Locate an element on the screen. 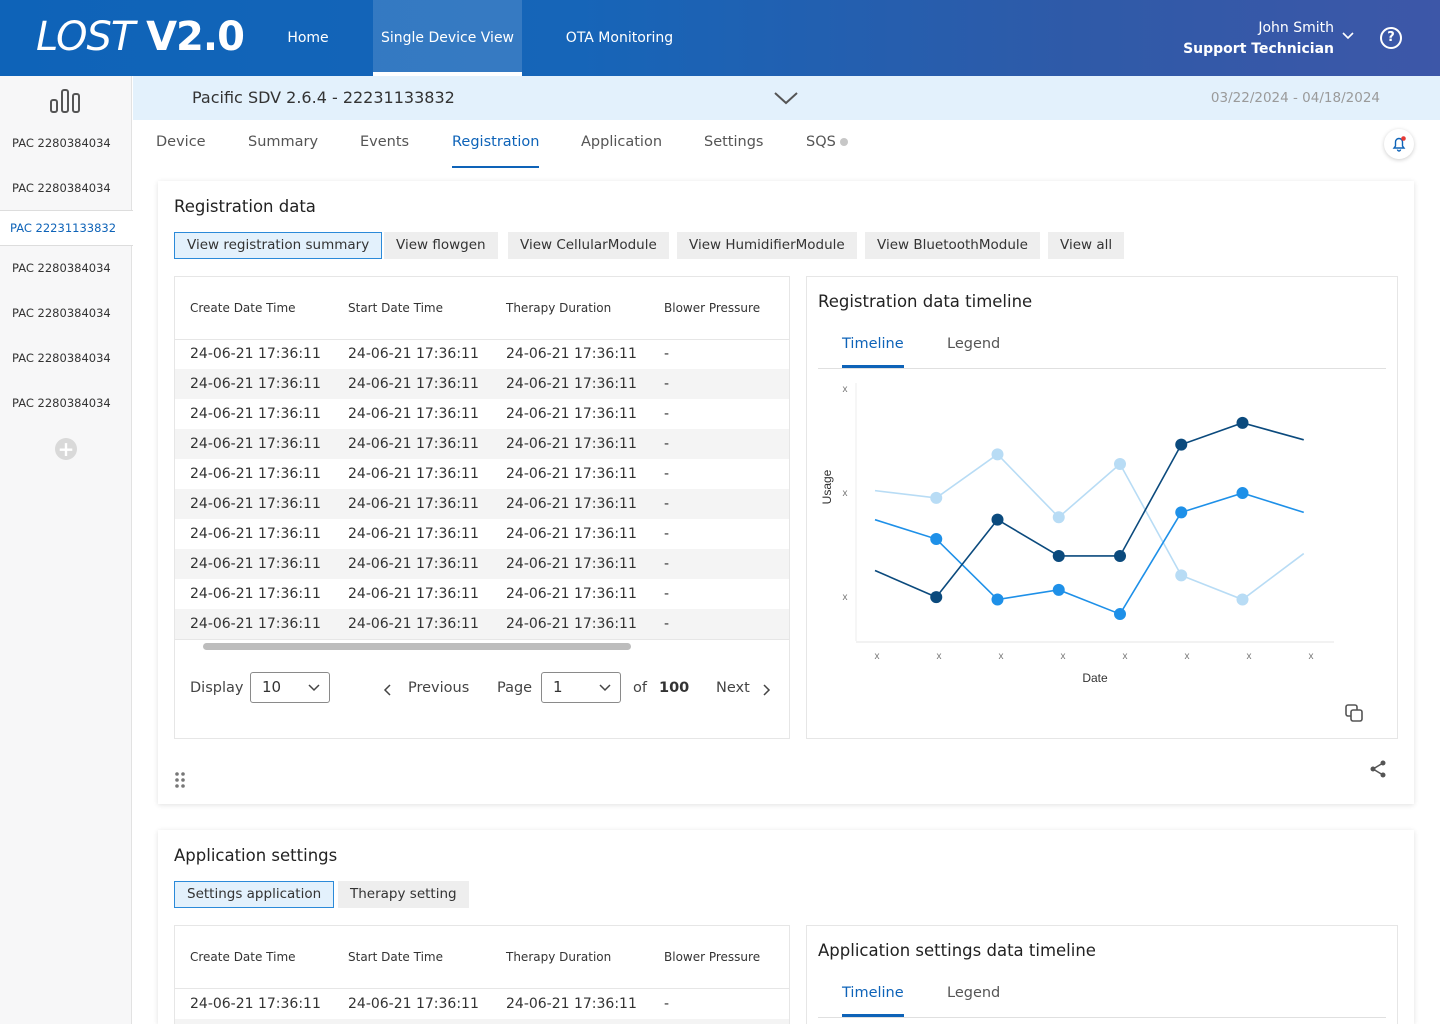 This screenshot has height=1024, width=1440. sidebar-device-item-active: PAC 22231133832 is located at coordinates (66, 228).